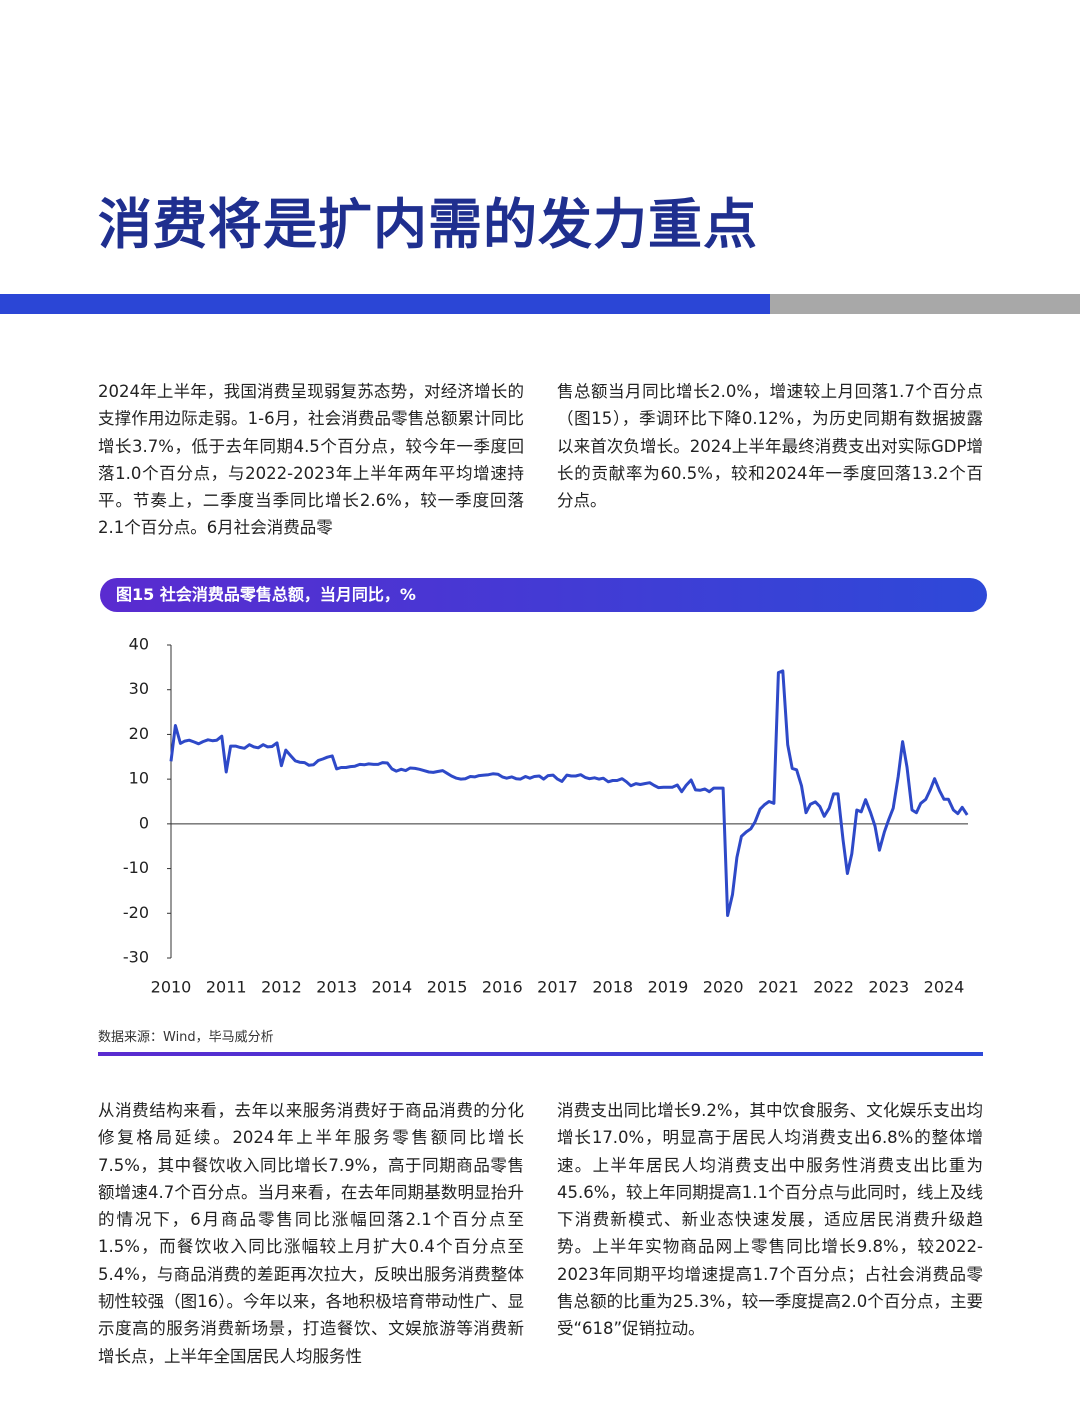 The width and height of the screenshot is (1080, 1405). Describe the element at coordinates (557, 987) in the screenshot. I see `x-tick-label: 2017` at that location.